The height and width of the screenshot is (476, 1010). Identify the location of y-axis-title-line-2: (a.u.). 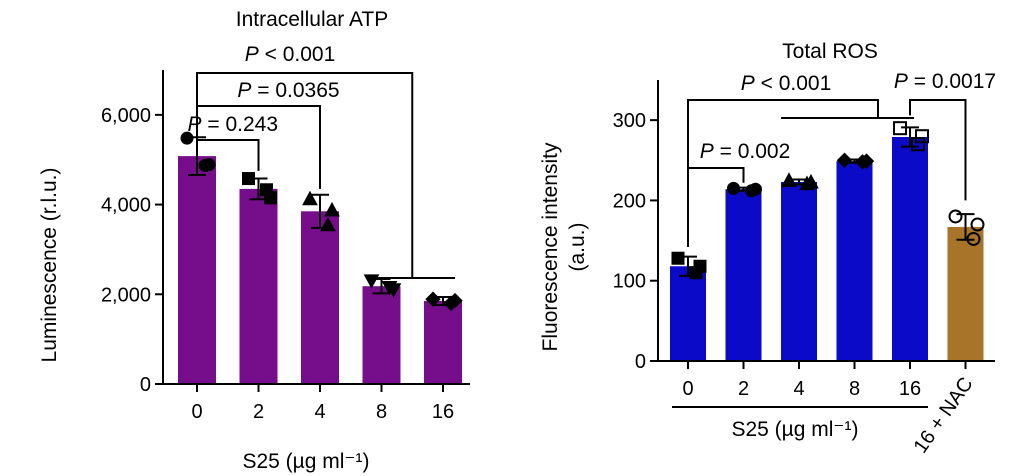
(577, 246).